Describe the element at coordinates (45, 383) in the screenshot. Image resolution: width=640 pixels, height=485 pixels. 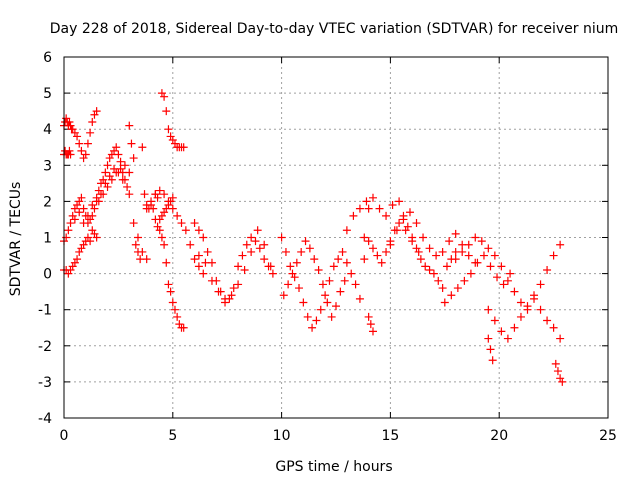
I see `y-tick-label: -3` at that location.